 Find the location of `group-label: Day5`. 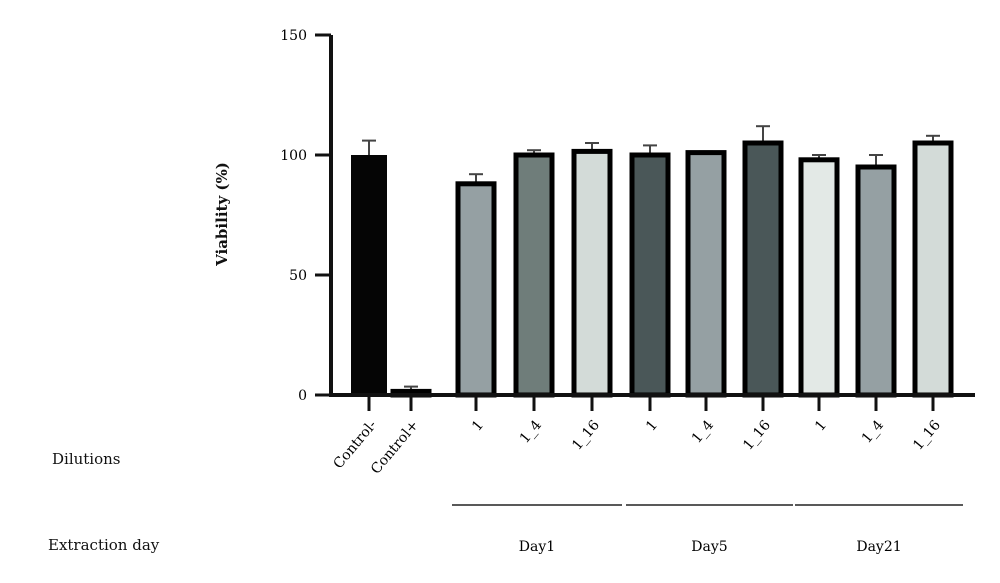

group-label: Day5 is located at coordinates (709, 547).